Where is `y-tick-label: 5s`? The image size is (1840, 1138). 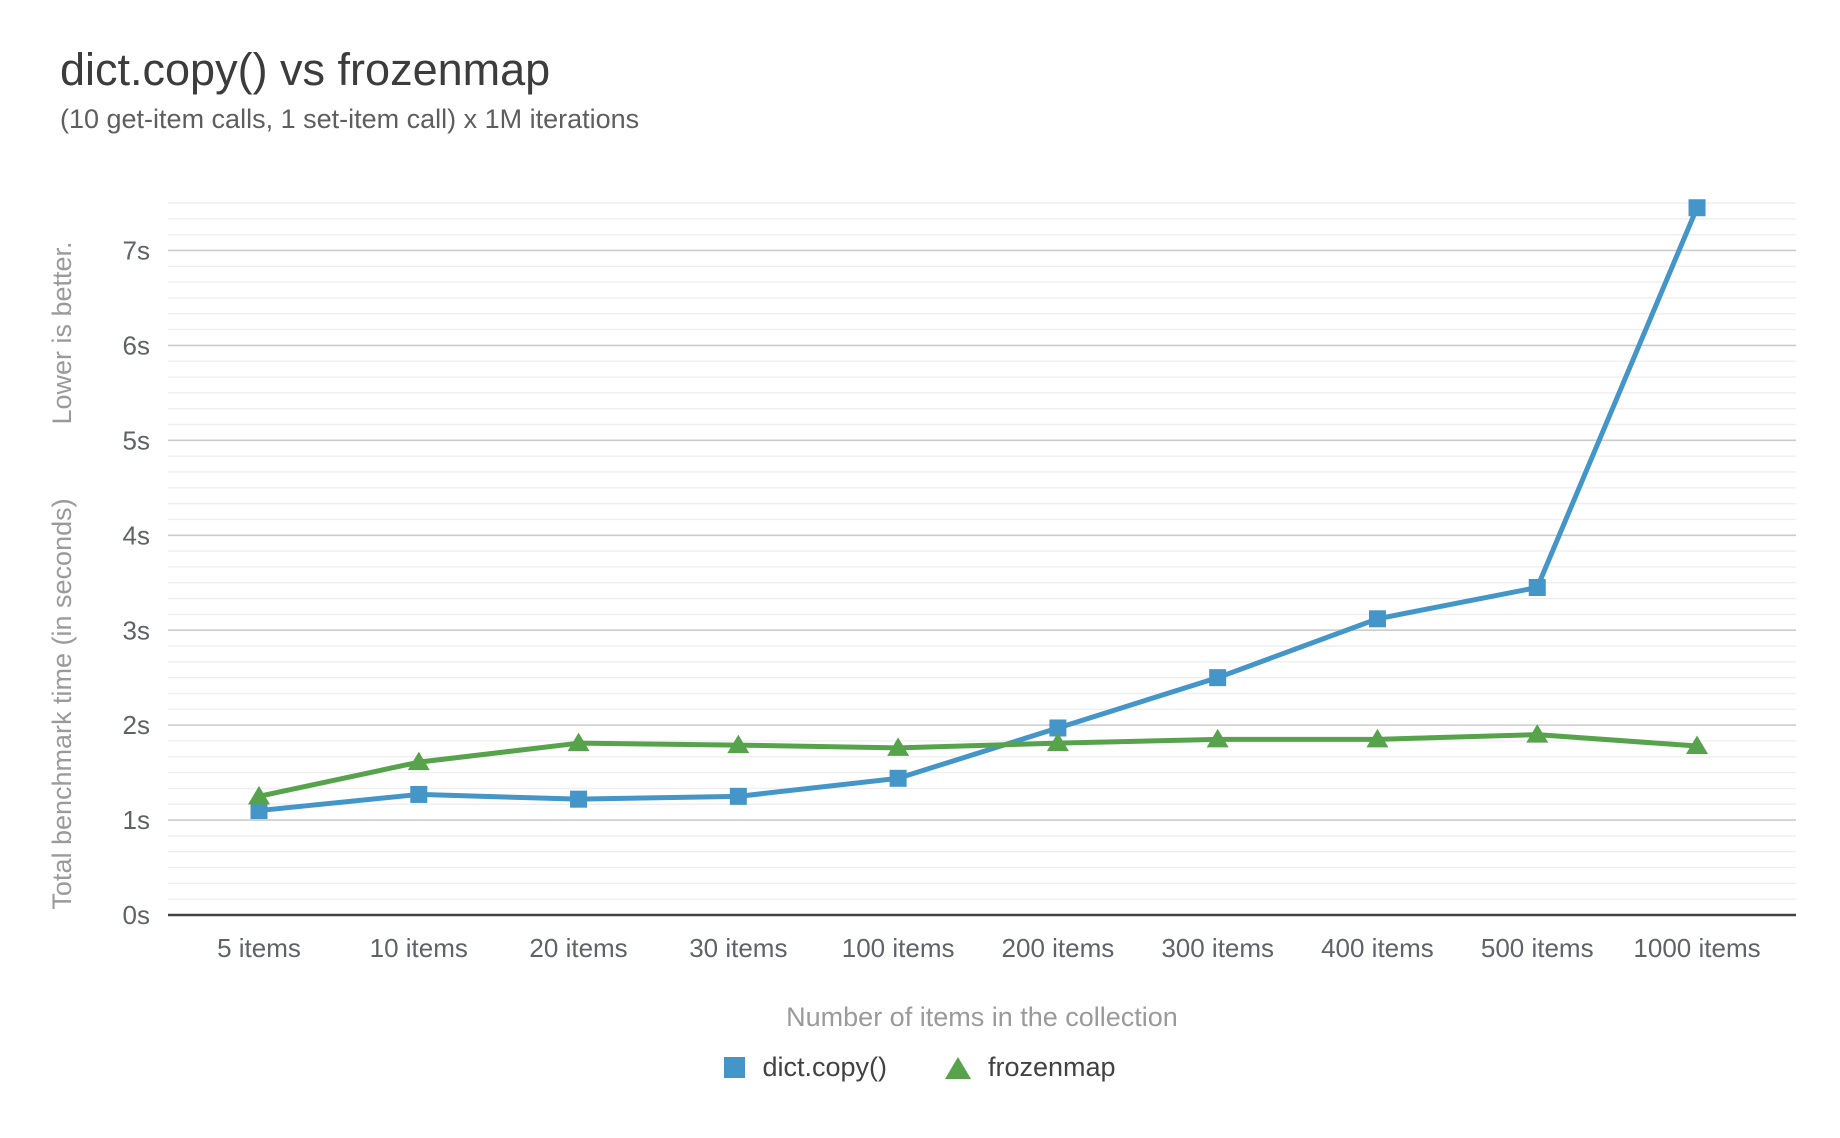
y-tick-label: 5s is located at coordinates (136, 440).